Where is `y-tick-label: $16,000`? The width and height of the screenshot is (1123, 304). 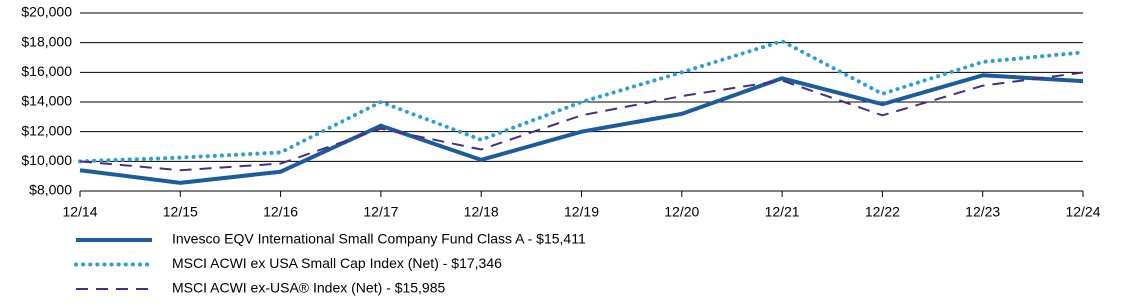
y-tick-label: $16,000 is located at coordinates (46, 71).